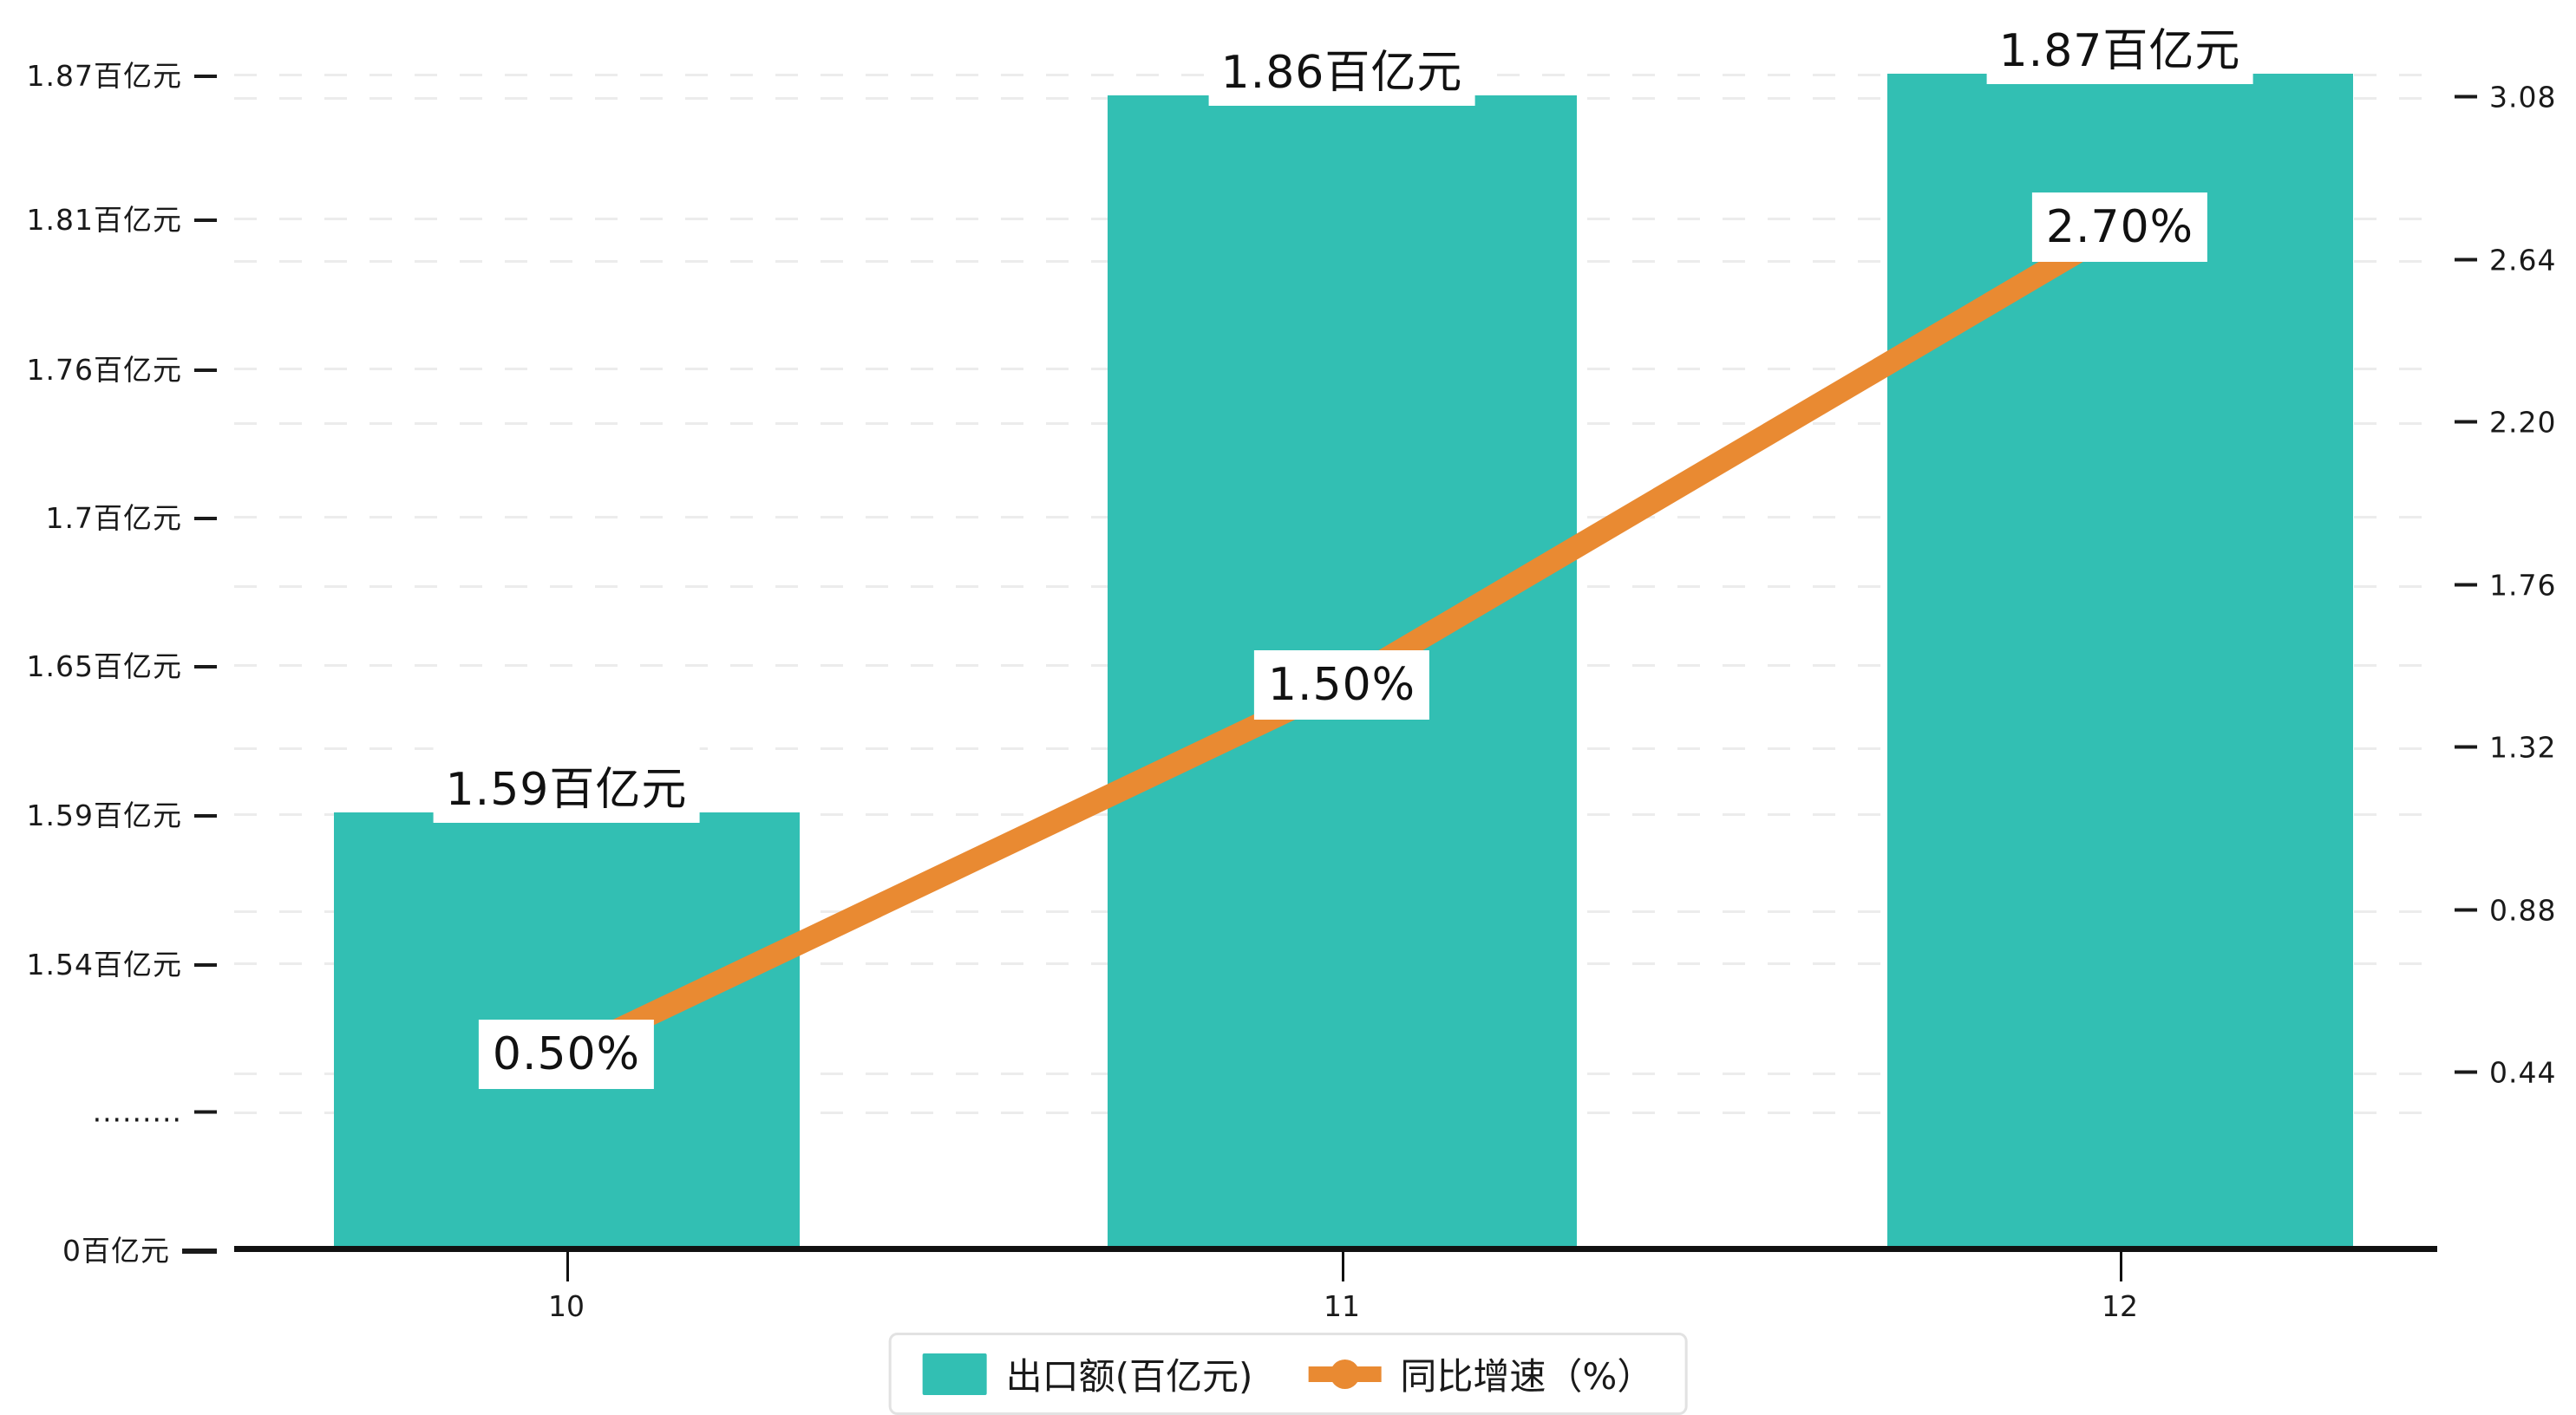  What do you see at coordinates (1335, 1249) in the screenshot?
I see `x-axis-line` at bounding box center [1335, 1249].